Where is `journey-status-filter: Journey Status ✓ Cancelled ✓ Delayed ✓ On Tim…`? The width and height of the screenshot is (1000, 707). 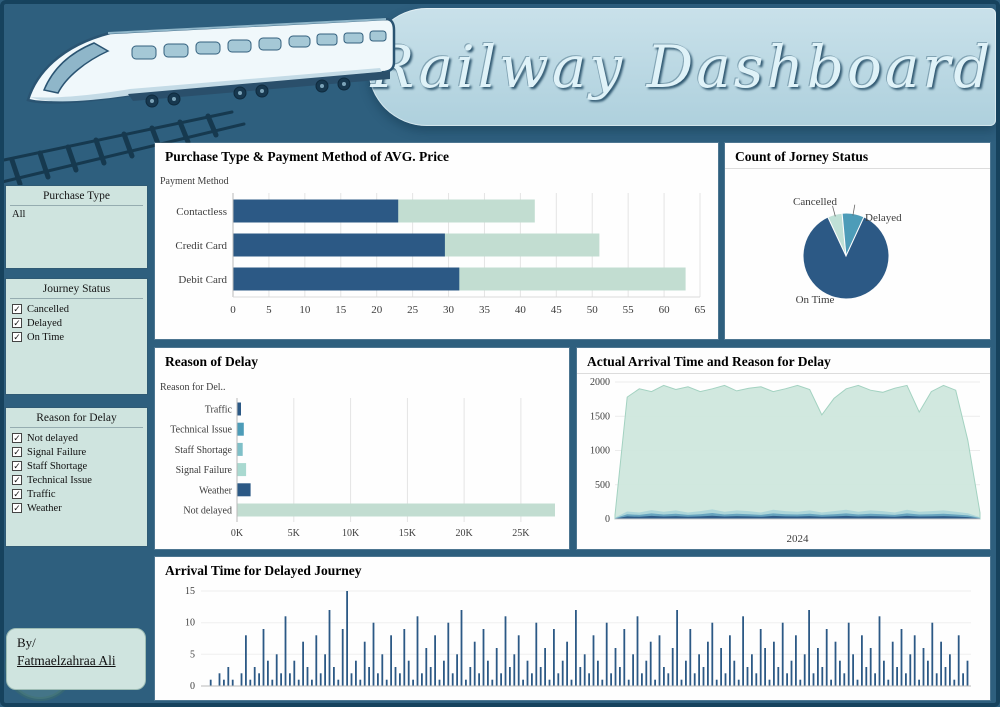 journey-status-filter: Journey Status ✓ Cancelled ✓ Delayed ✓ On Tim… is located at coordinates (76, 336).